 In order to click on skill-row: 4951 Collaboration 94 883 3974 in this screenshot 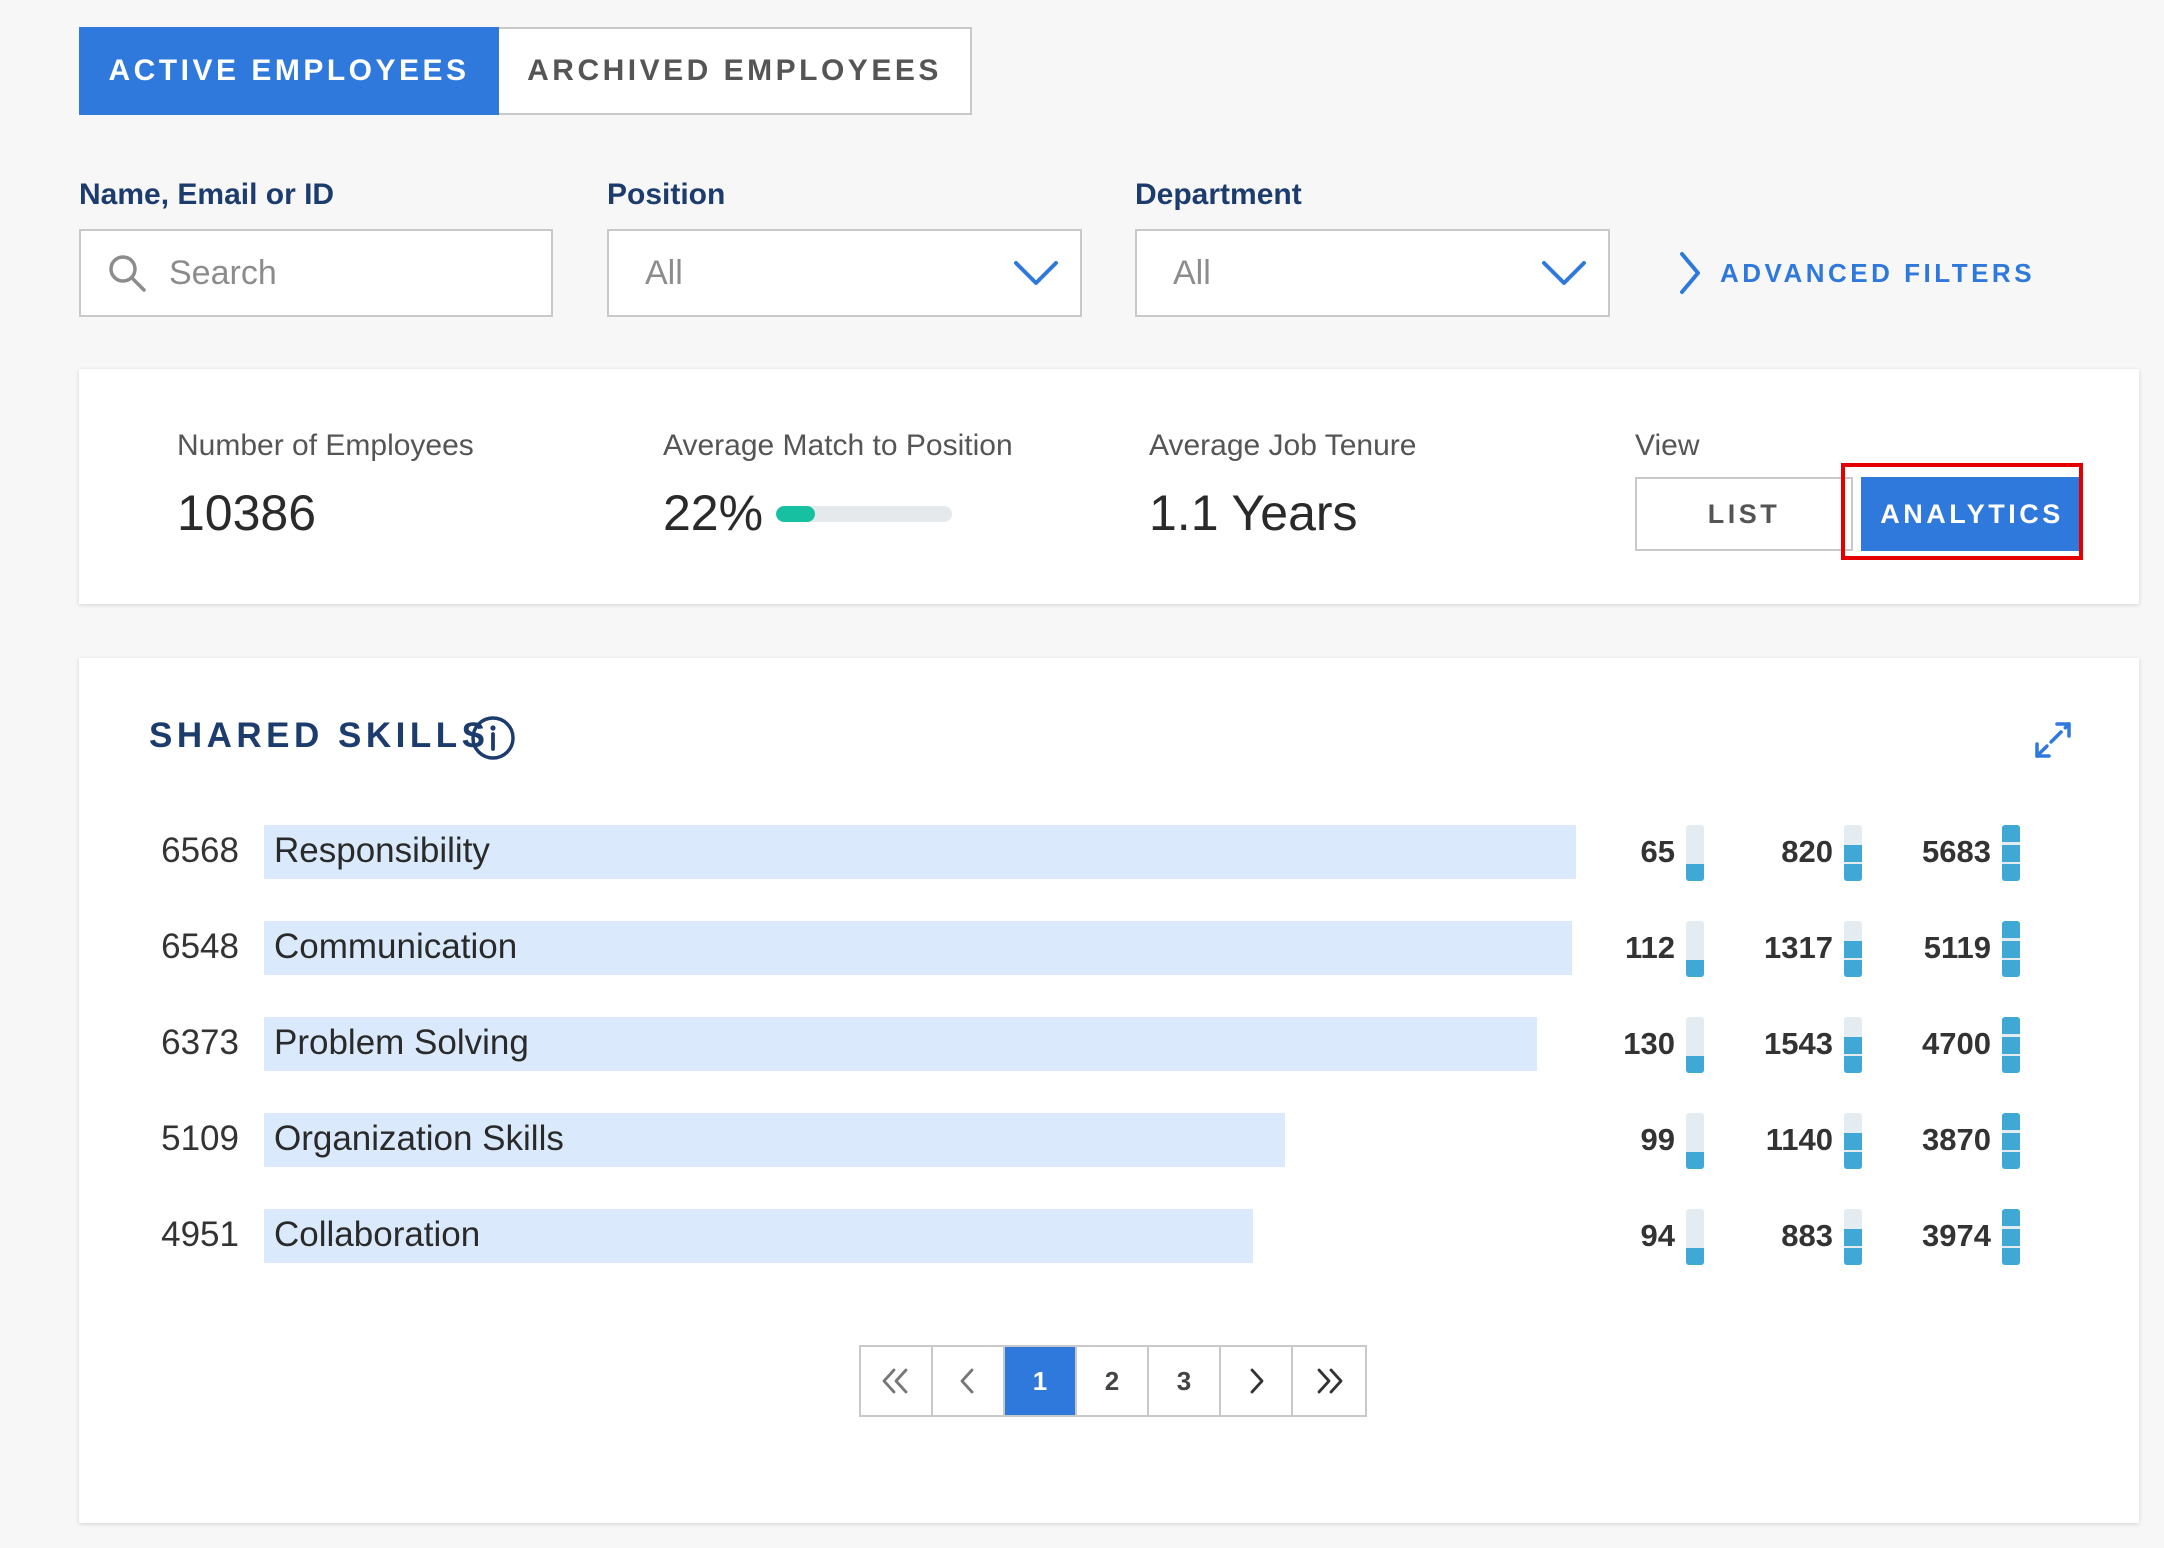, I will do `click(1109, 1237)`.